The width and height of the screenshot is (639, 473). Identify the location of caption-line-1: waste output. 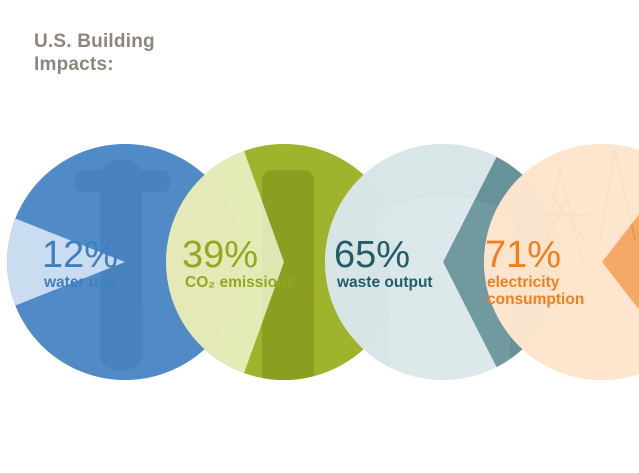
(384, 282).